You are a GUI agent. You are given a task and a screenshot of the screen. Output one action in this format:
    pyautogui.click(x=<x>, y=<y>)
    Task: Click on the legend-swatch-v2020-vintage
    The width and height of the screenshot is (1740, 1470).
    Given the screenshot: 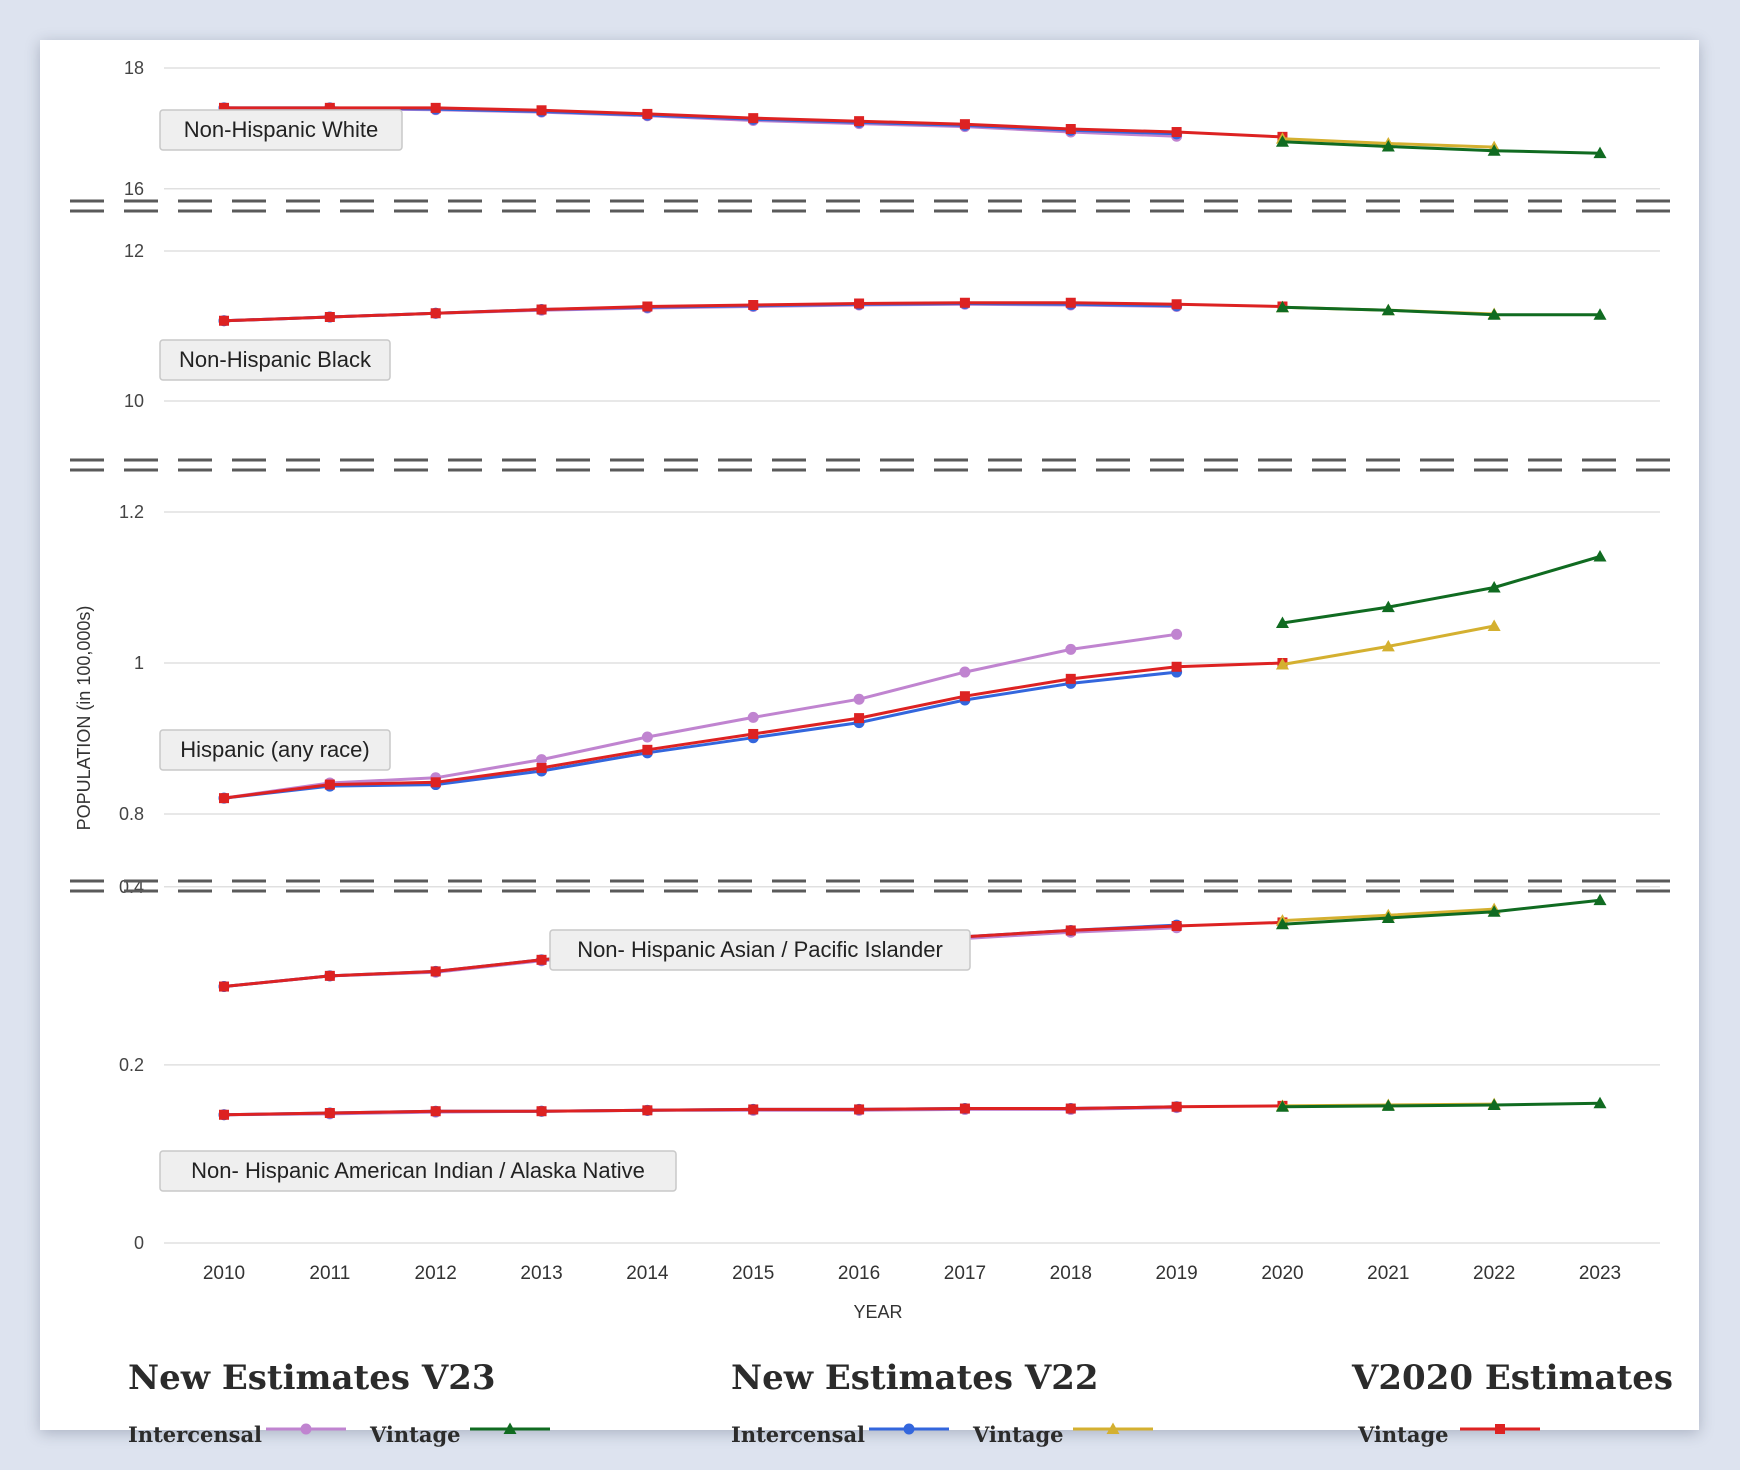 What is the action you would take?
    pyautogui.click(x=1500, y=1429)
    